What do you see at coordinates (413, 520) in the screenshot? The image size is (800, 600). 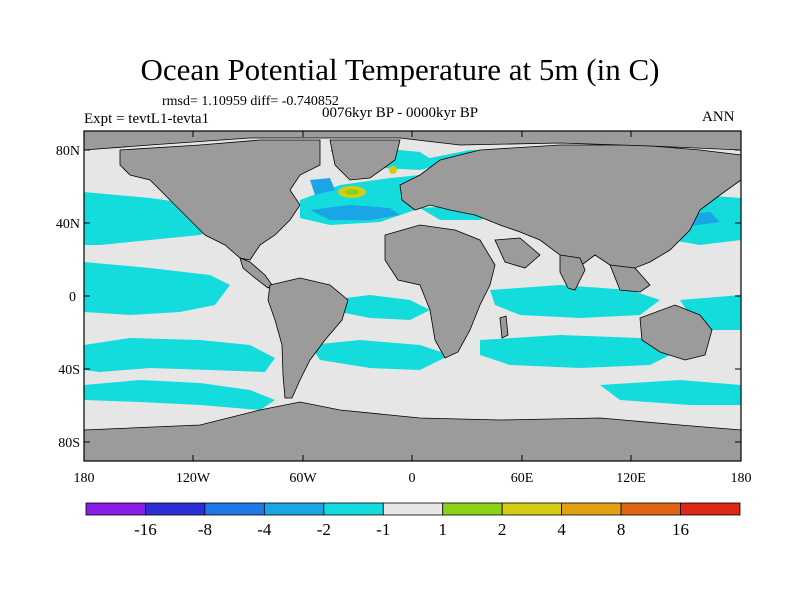 I see `colorbar: -16 -8 -4 -2 -1 1 2 4 8 16` at bounding box center [413, 520].